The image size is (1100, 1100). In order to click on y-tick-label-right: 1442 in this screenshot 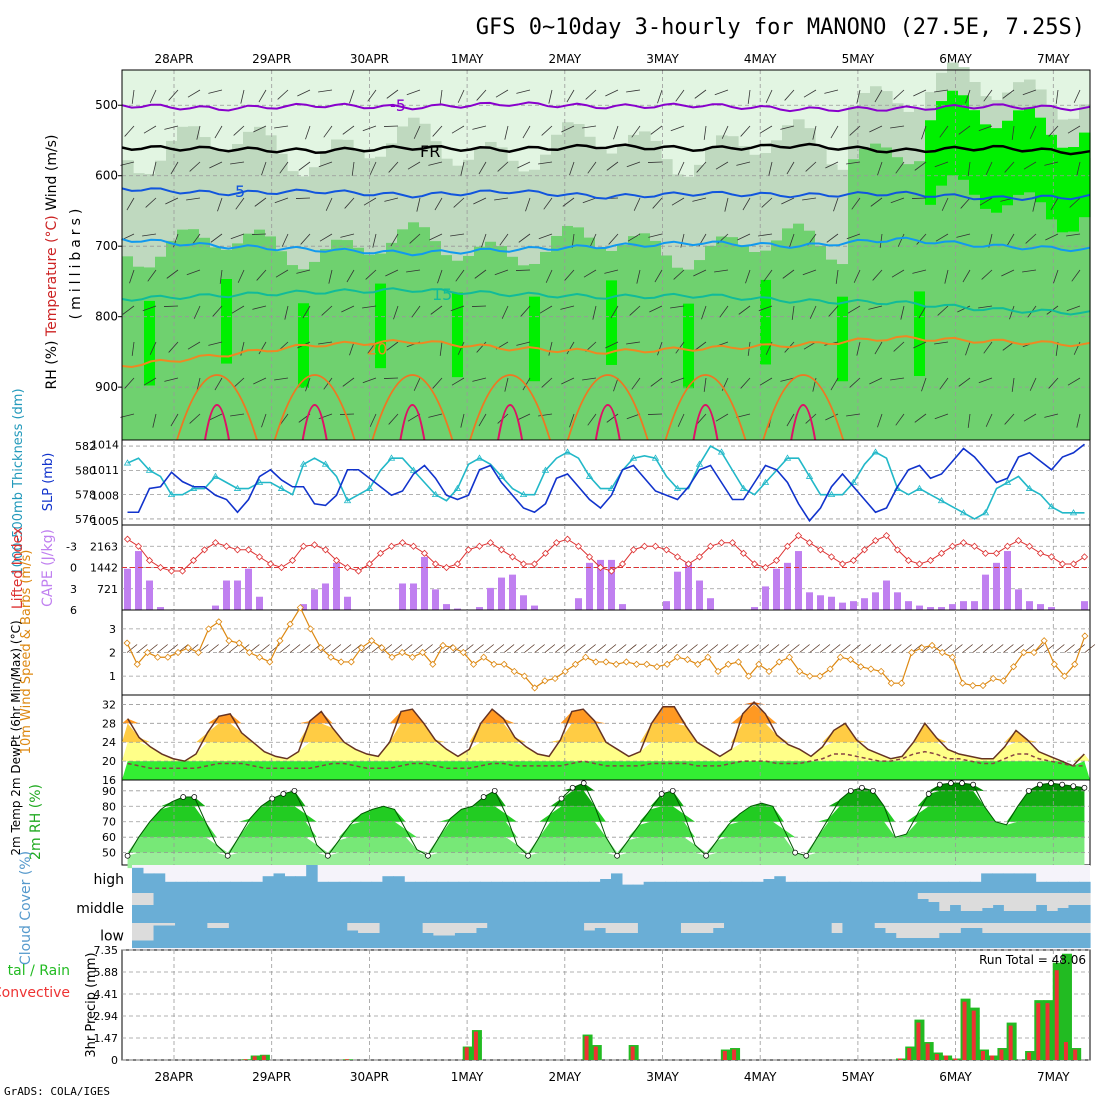, I will do `click(104, 568)`.